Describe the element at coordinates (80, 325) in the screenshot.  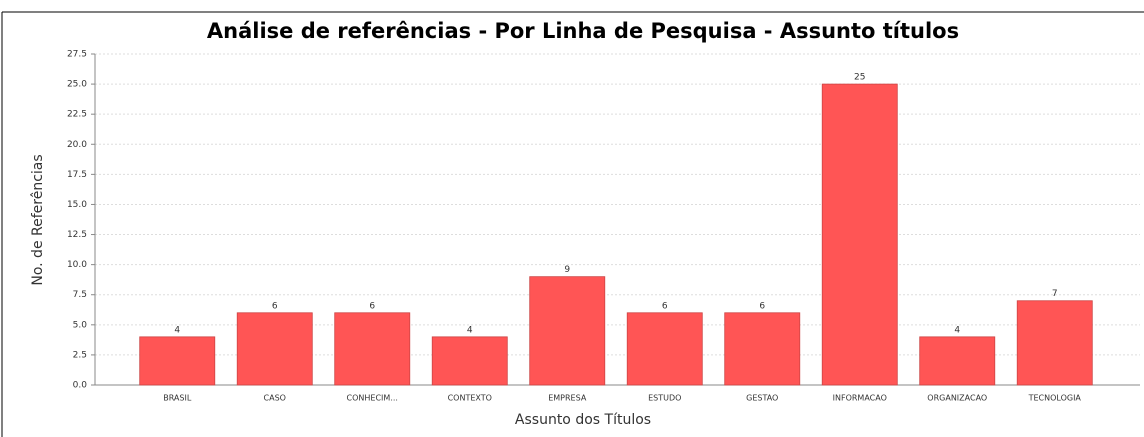
I see `y-tick-label: 5.0` at that location.